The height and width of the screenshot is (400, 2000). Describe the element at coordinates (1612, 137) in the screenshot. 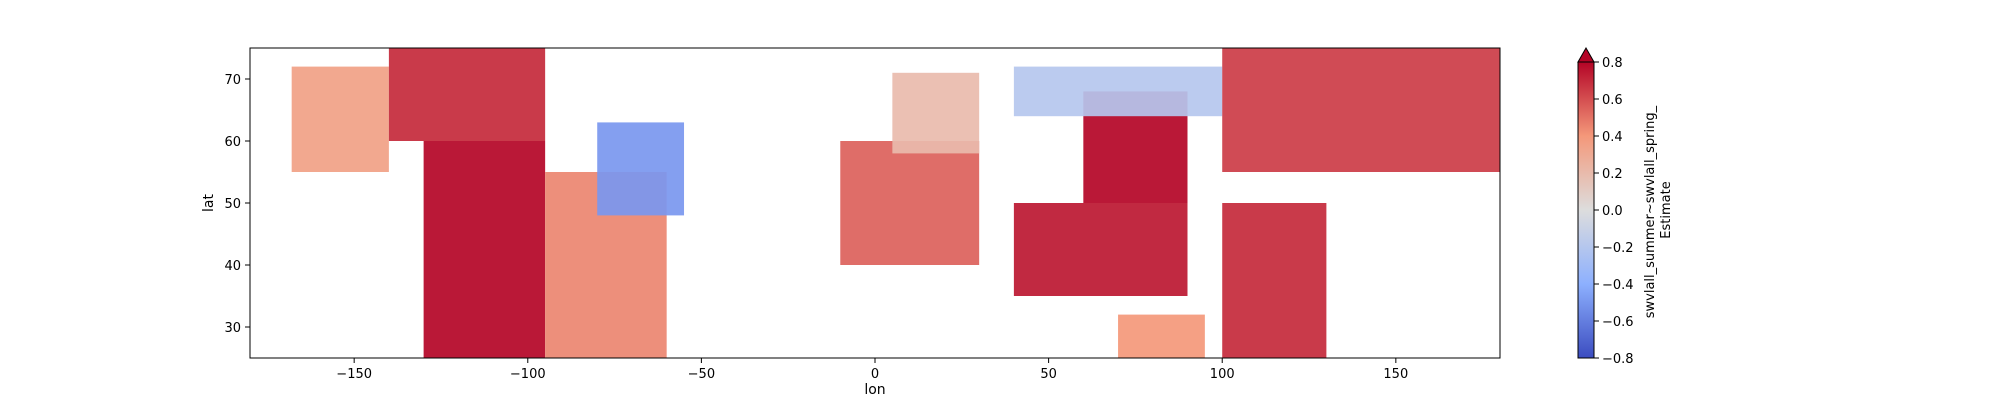

I see `colorbar-tick-label: 0.4` at that location.